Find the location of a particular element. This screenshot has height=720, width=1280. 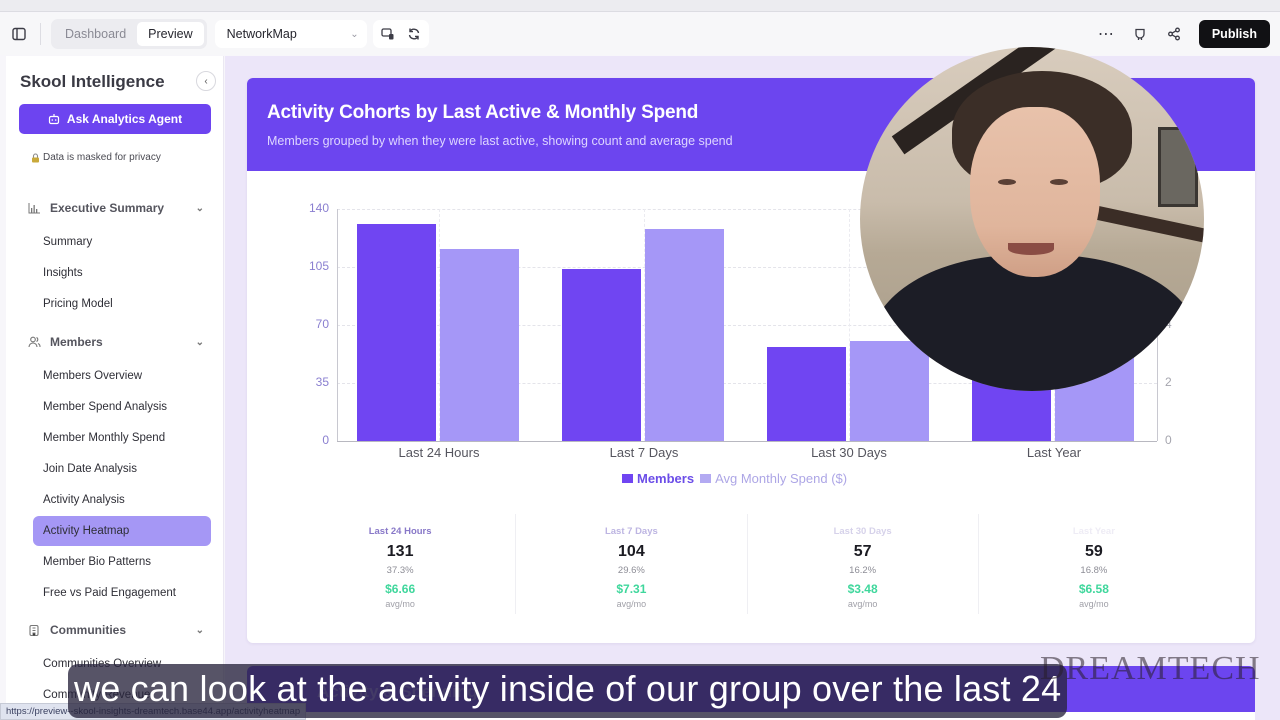

y-tick: 35 is located at coordinates (322, 382).